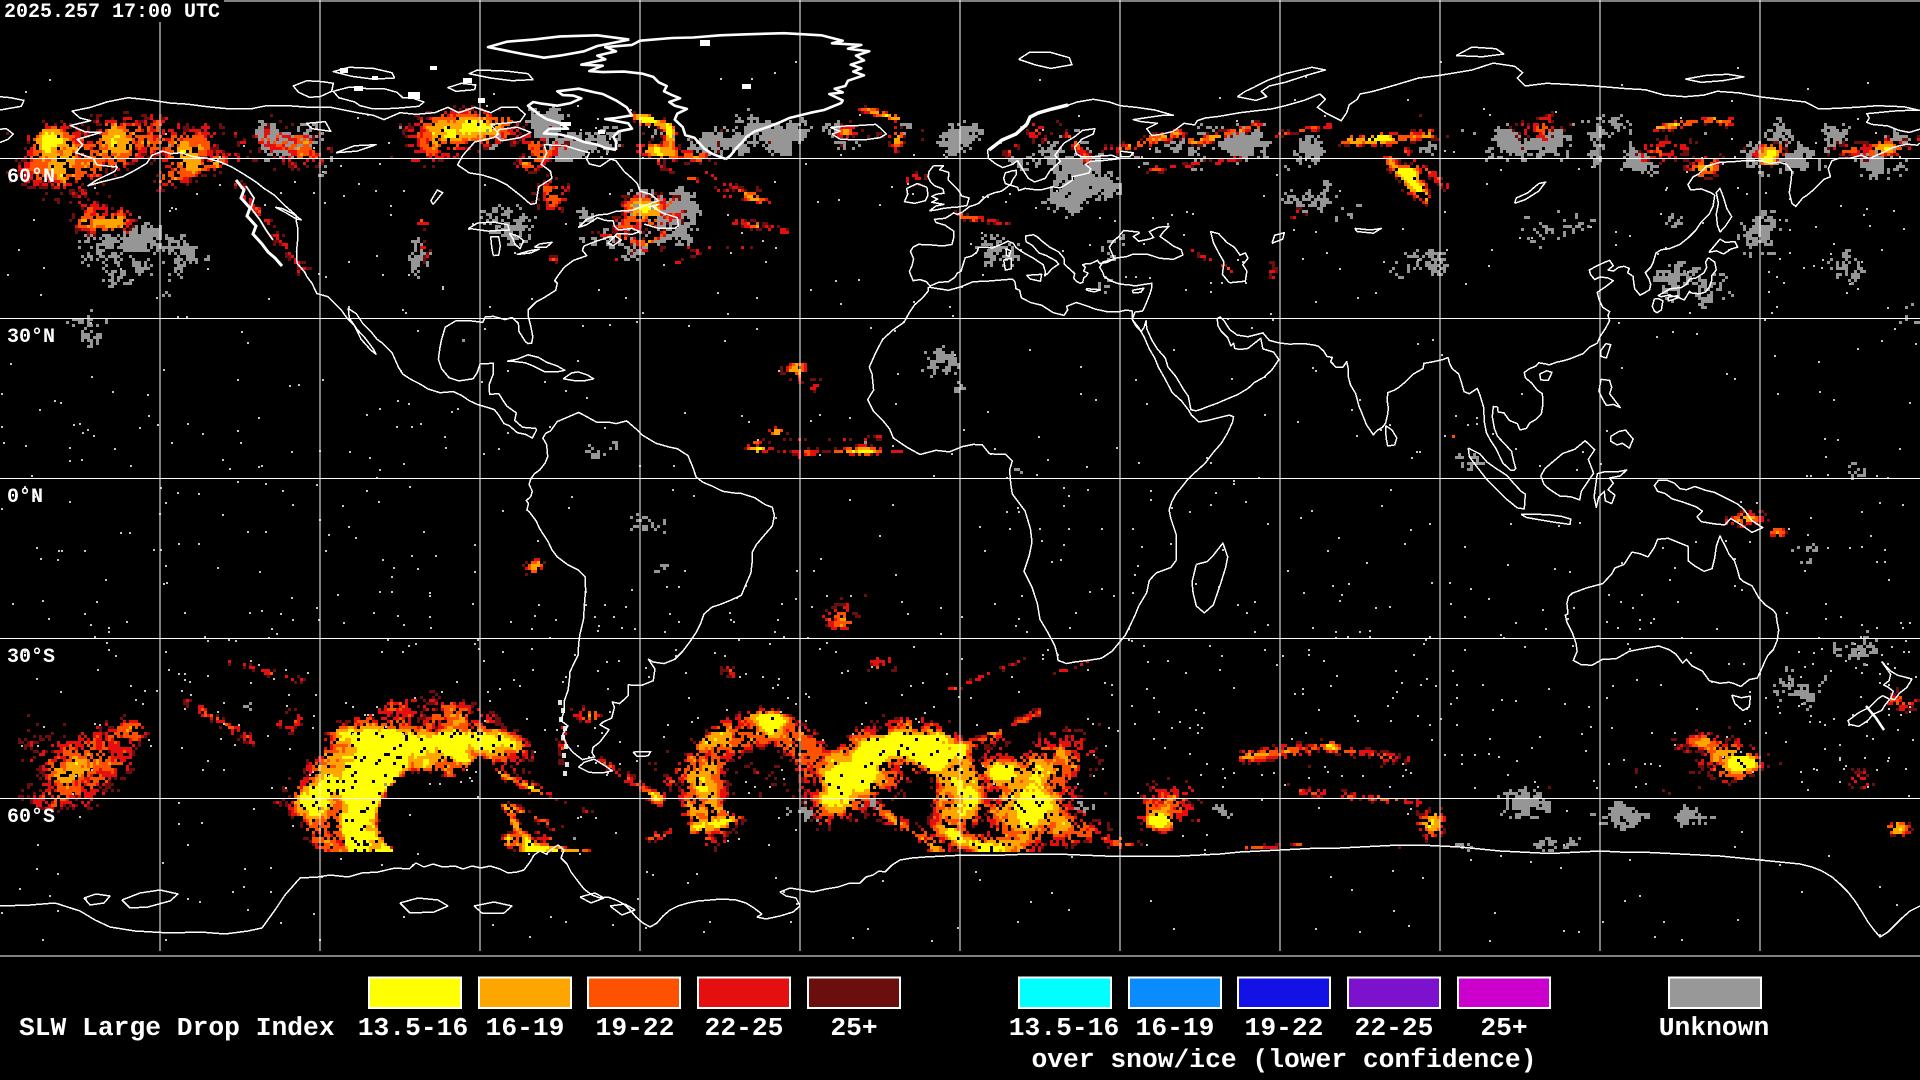  What do you see at coordinates (1714, 1028) in the screenshot?
I see `svg-text: Unknown` at bounding box center [1714, 1028].